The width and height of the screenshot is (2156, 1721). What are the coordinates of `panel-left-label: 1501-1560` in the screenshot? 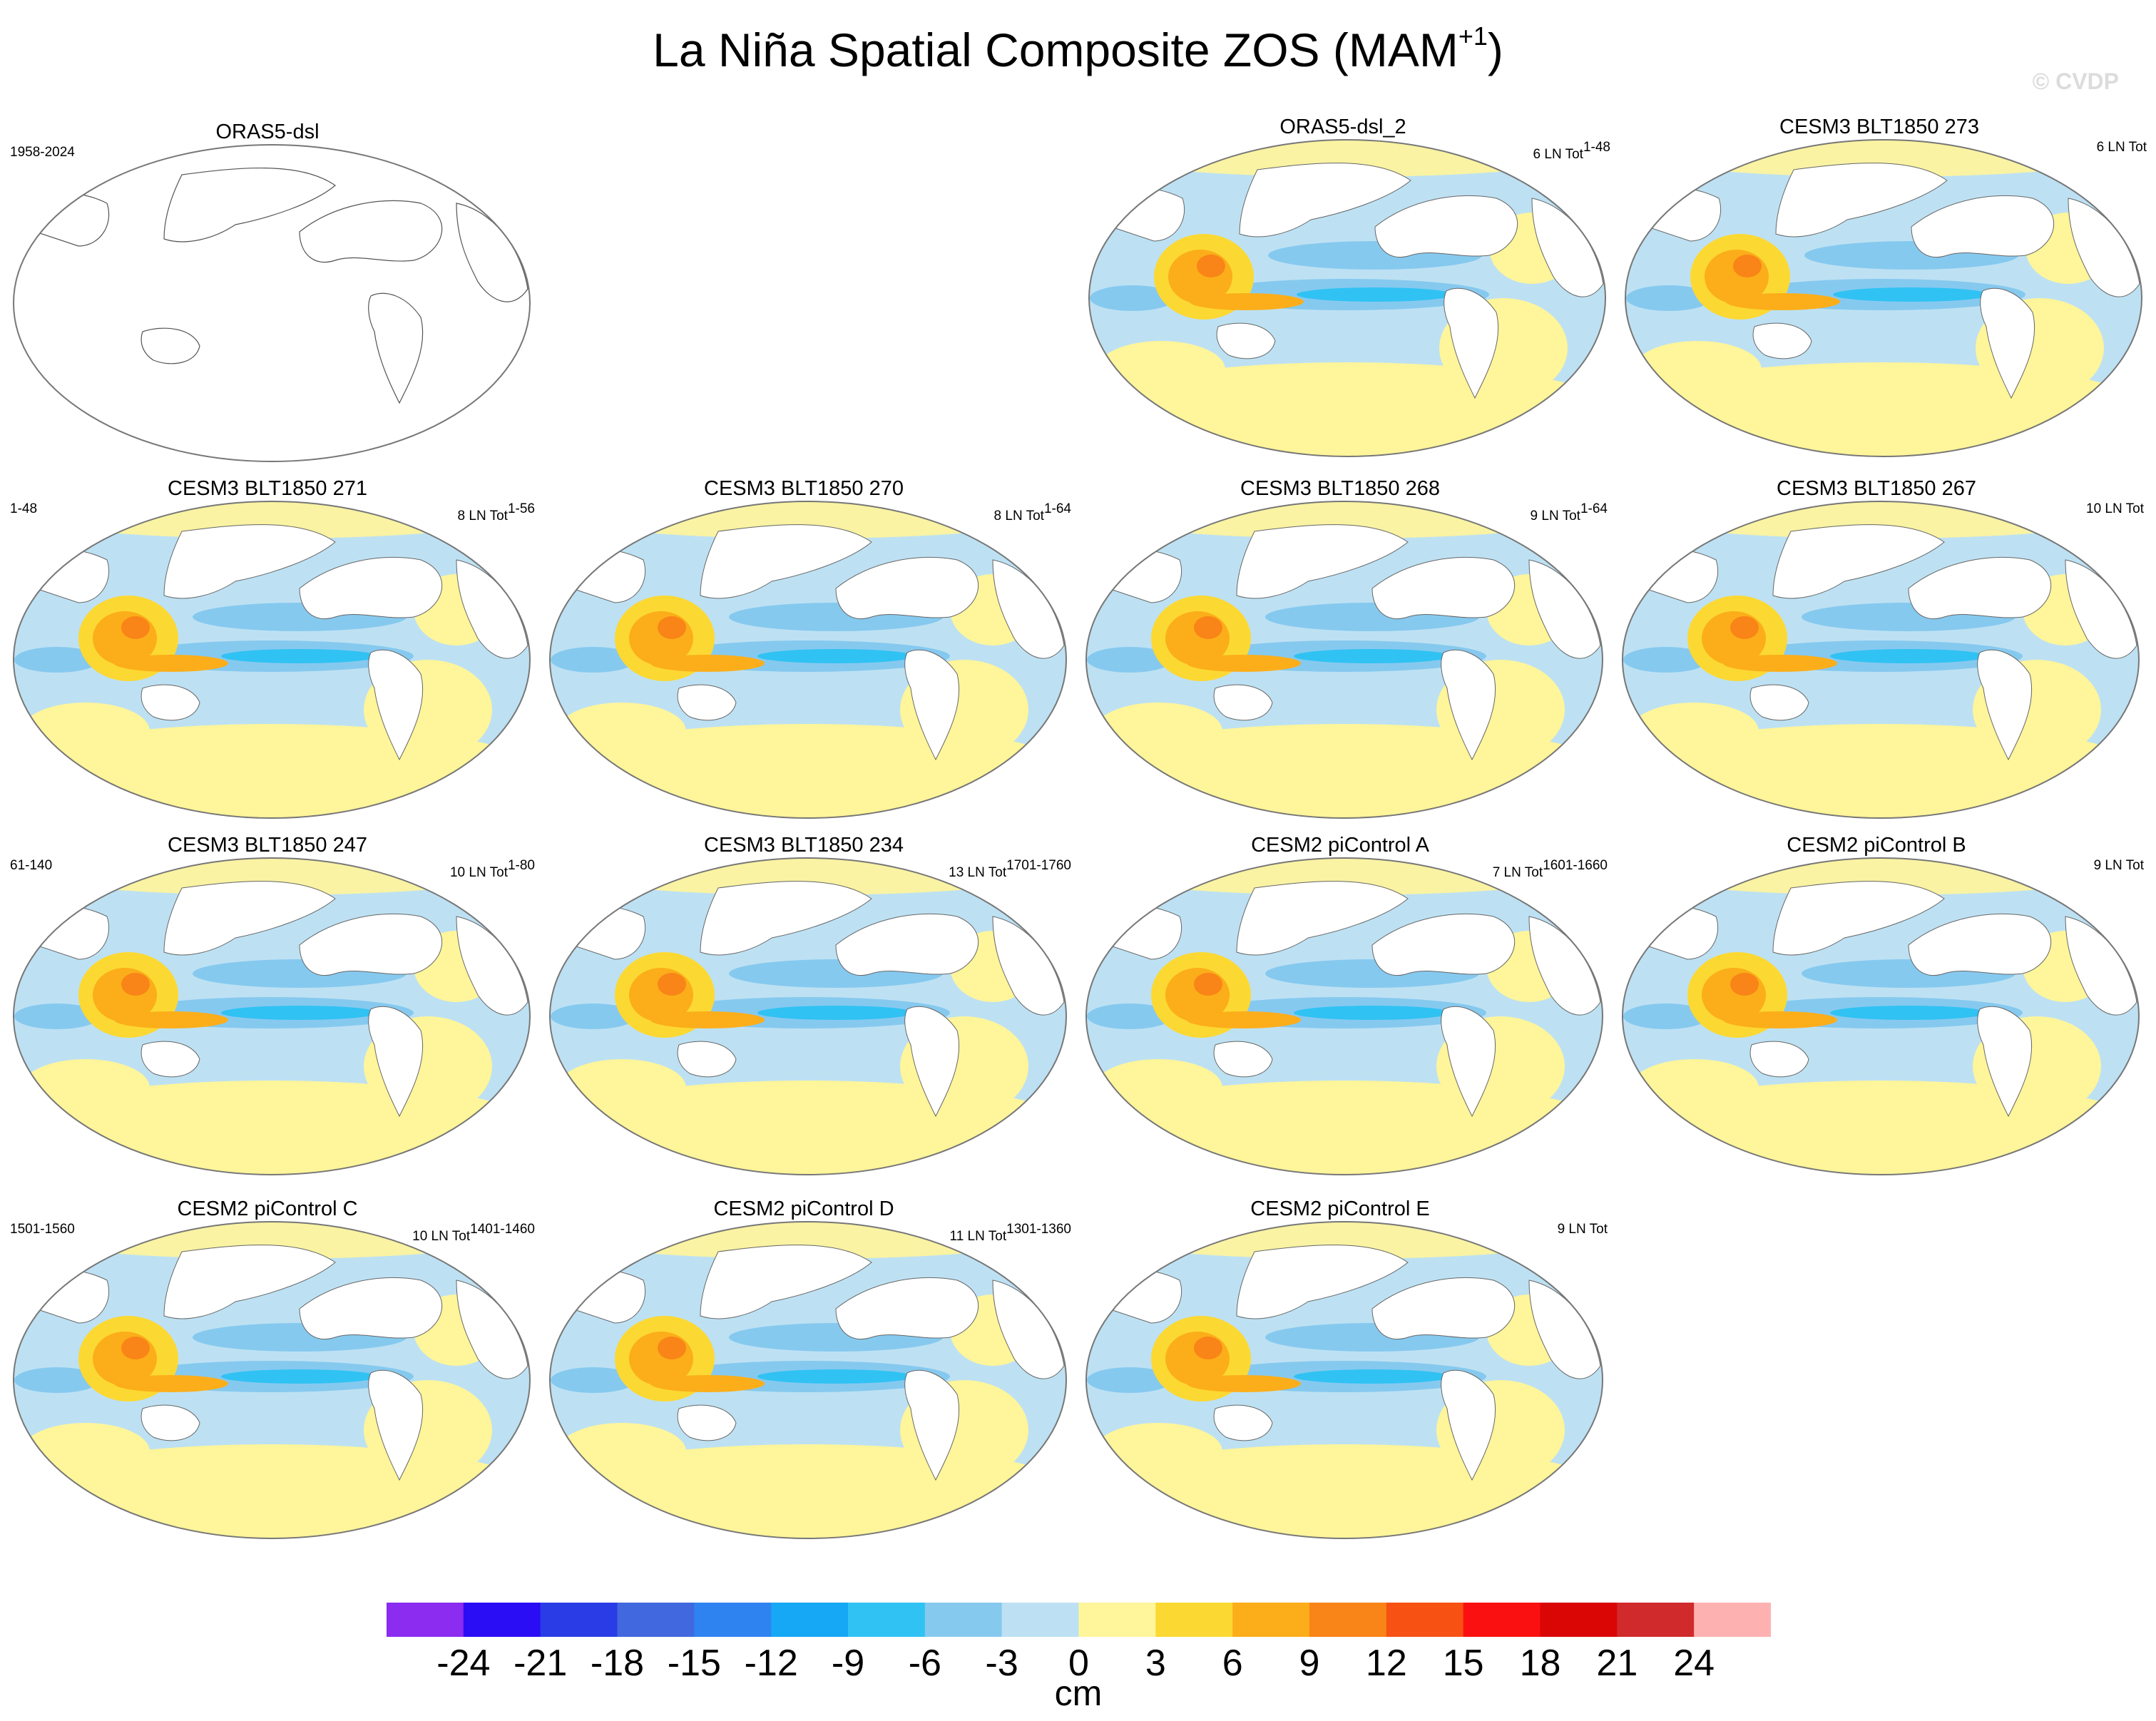 It's located at (42, 1229).